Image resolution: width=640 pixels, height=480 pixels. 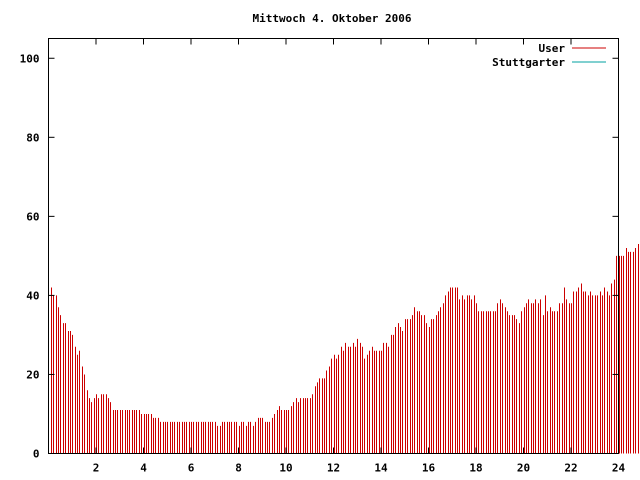 What do you see at coordinates (36, 454) in the screenshot?
I see `y-tick-label: 0` at bounding box center [36, 454].